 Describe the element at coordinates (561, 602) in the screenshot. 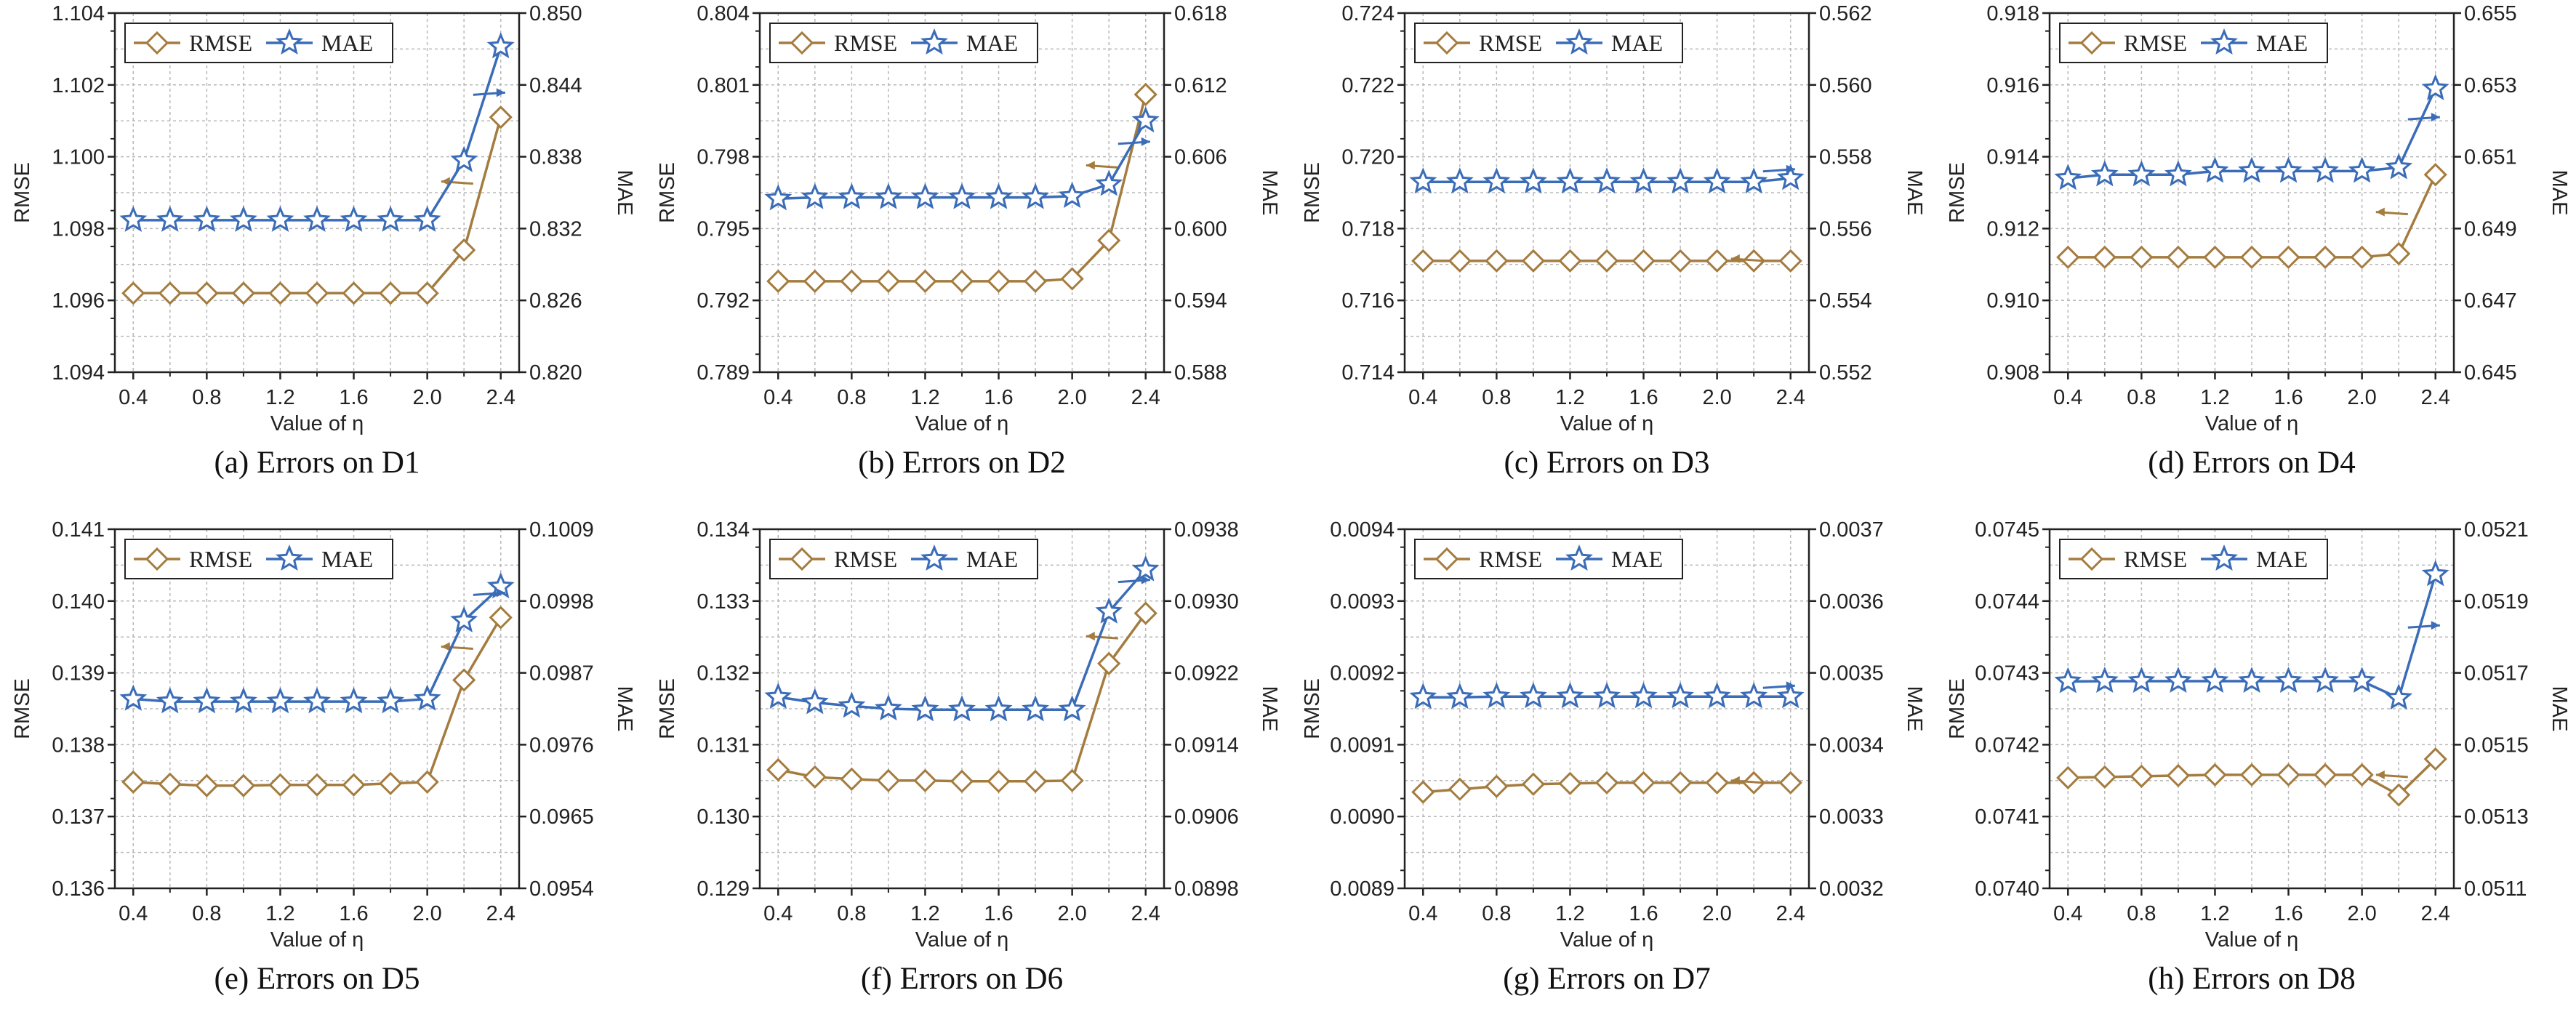

I see `y-tick-label-right: 0.0998` at that location.